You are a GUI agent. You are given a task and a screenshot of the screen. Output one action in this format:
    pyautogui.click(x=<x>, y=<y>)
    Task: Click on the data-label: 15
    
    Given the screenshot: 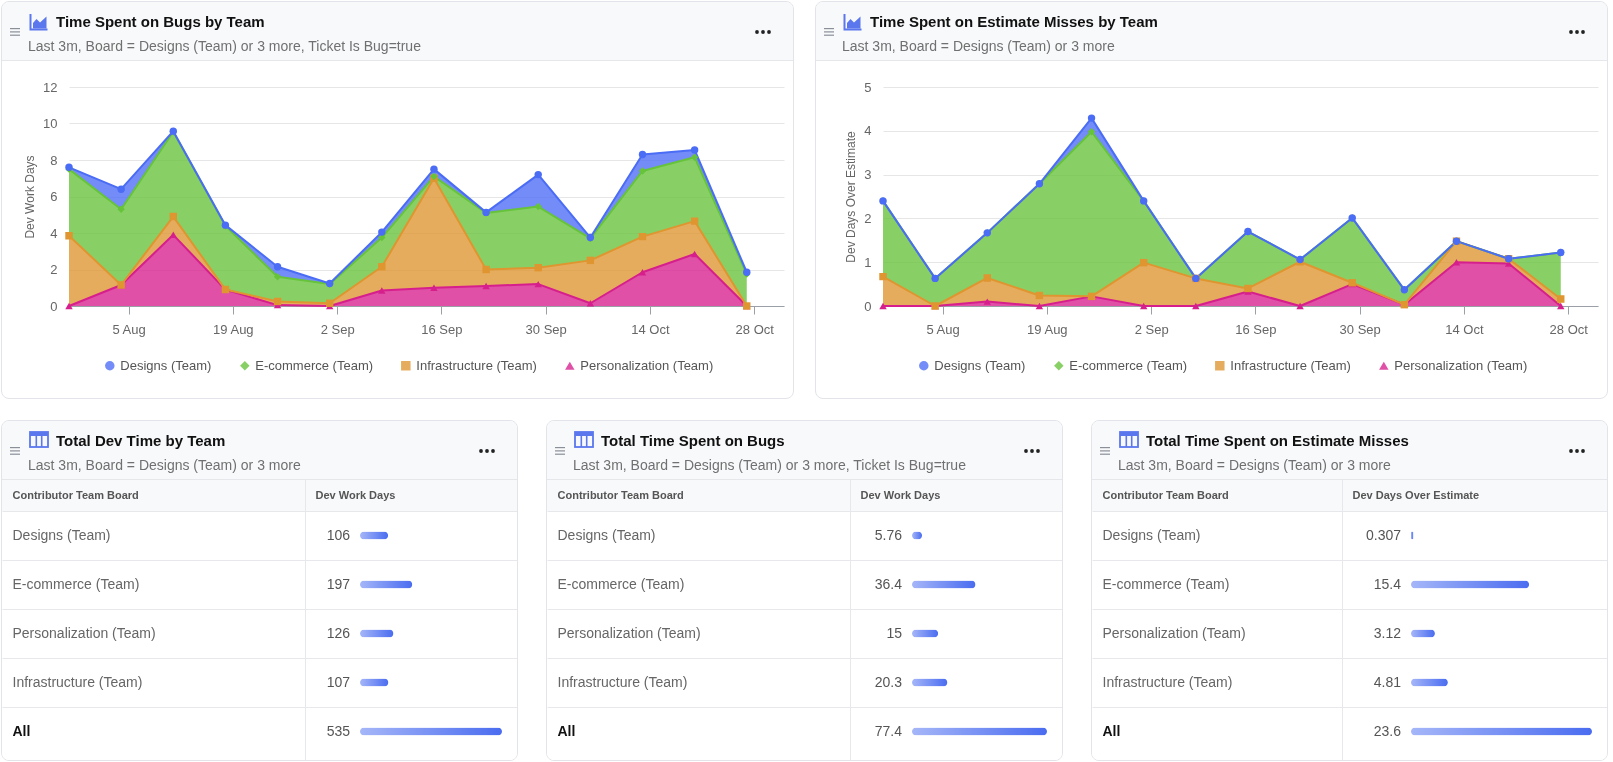 What is the action you would take?
    pyautogui.click(x=894, y=632)
    